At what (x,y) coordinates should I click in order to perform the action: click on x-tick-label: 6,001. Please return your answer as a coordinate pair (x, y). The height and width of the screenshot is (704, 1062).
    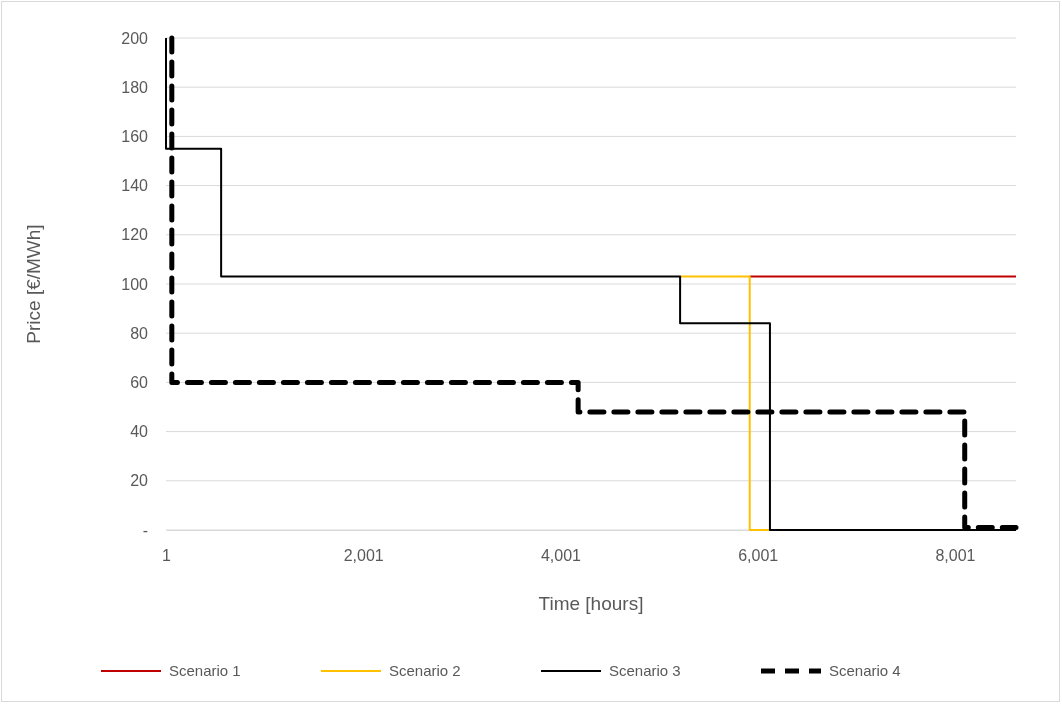
    Looking at the image, I should click on (758, 556).